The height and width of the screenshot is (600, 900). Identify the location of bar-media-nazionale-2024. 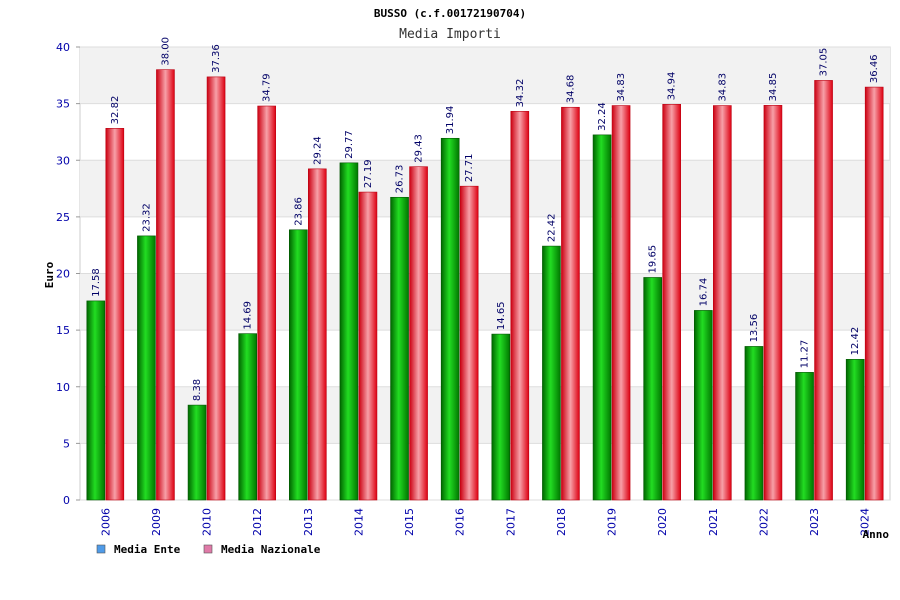
(874, 293).